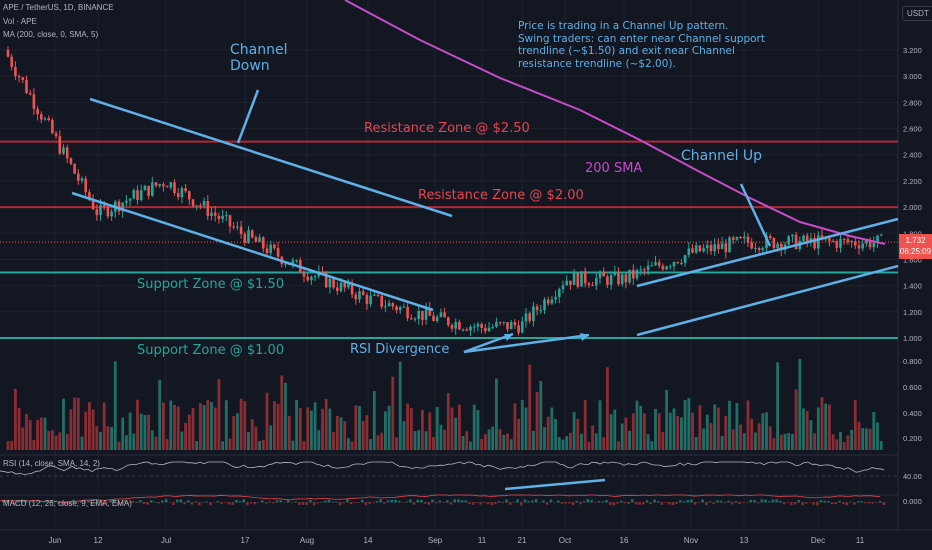 The image size is (932, 550). What do you see at coordinates (912, 312) in the screenshot?
I see `price-tick-label: 1.200` at bounding box center [912, 312].